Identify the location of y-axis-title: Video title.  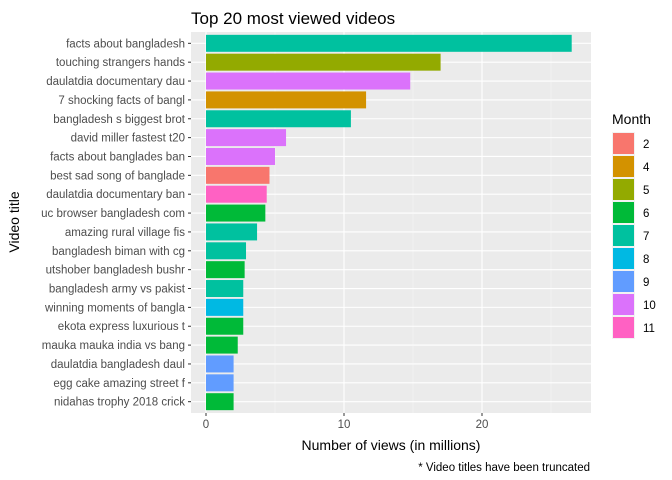
(14, 221).